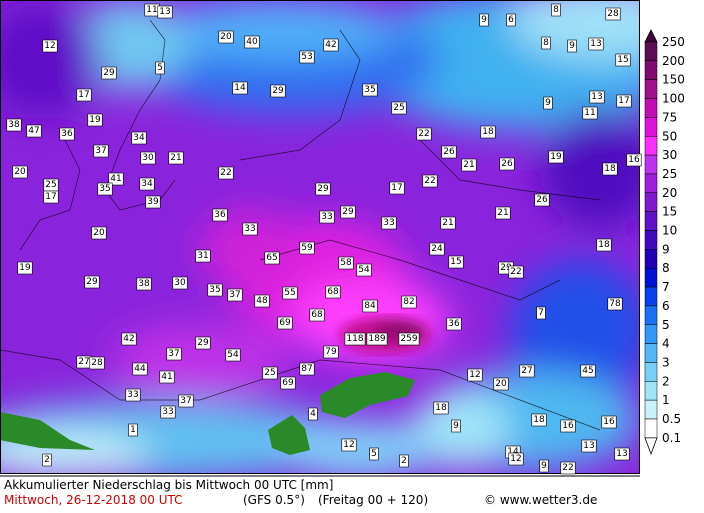 This screenshot has height=513, width=704. I want to click on station: 17, so click(624, 101).